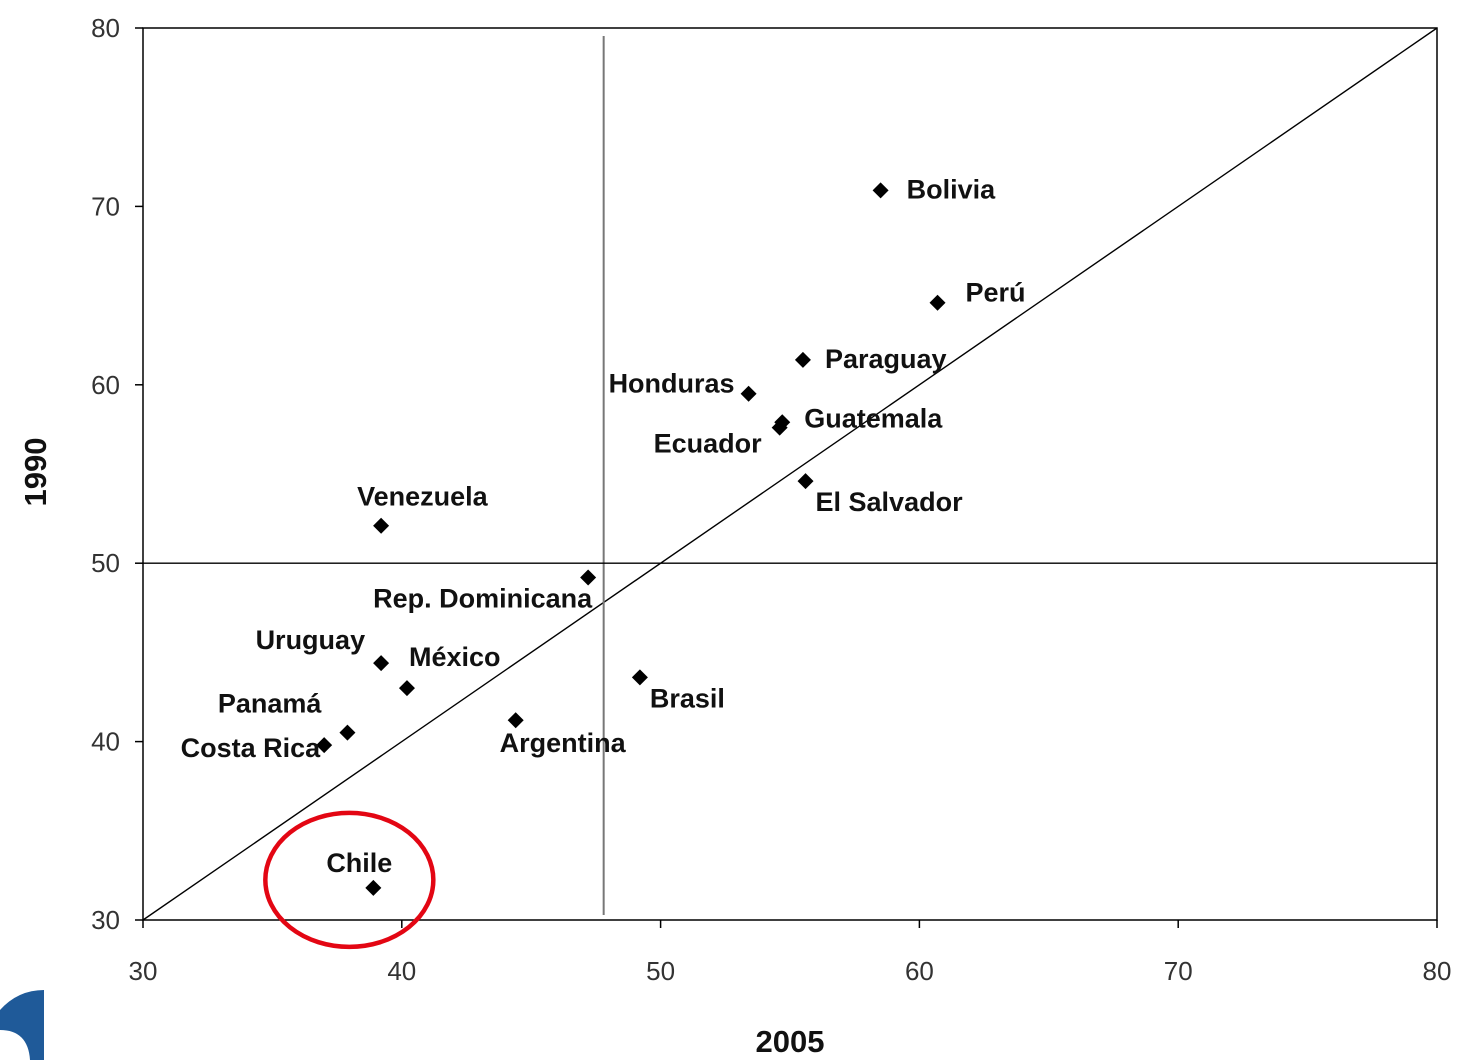 Image resolution: width=1460 pixels, height=1060 pixels. I want to click on point-label-costa-rica: Costa Rica, so click(251, 748).